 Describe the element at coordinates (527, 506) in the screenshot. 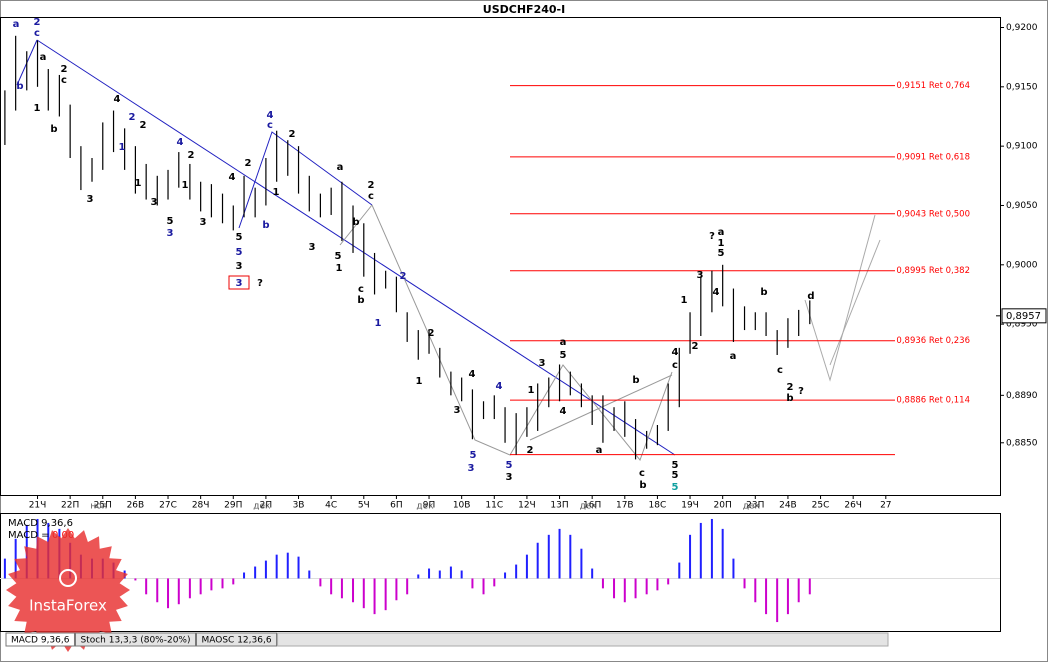

I see `x-tick-label: 12Ч` at that location.